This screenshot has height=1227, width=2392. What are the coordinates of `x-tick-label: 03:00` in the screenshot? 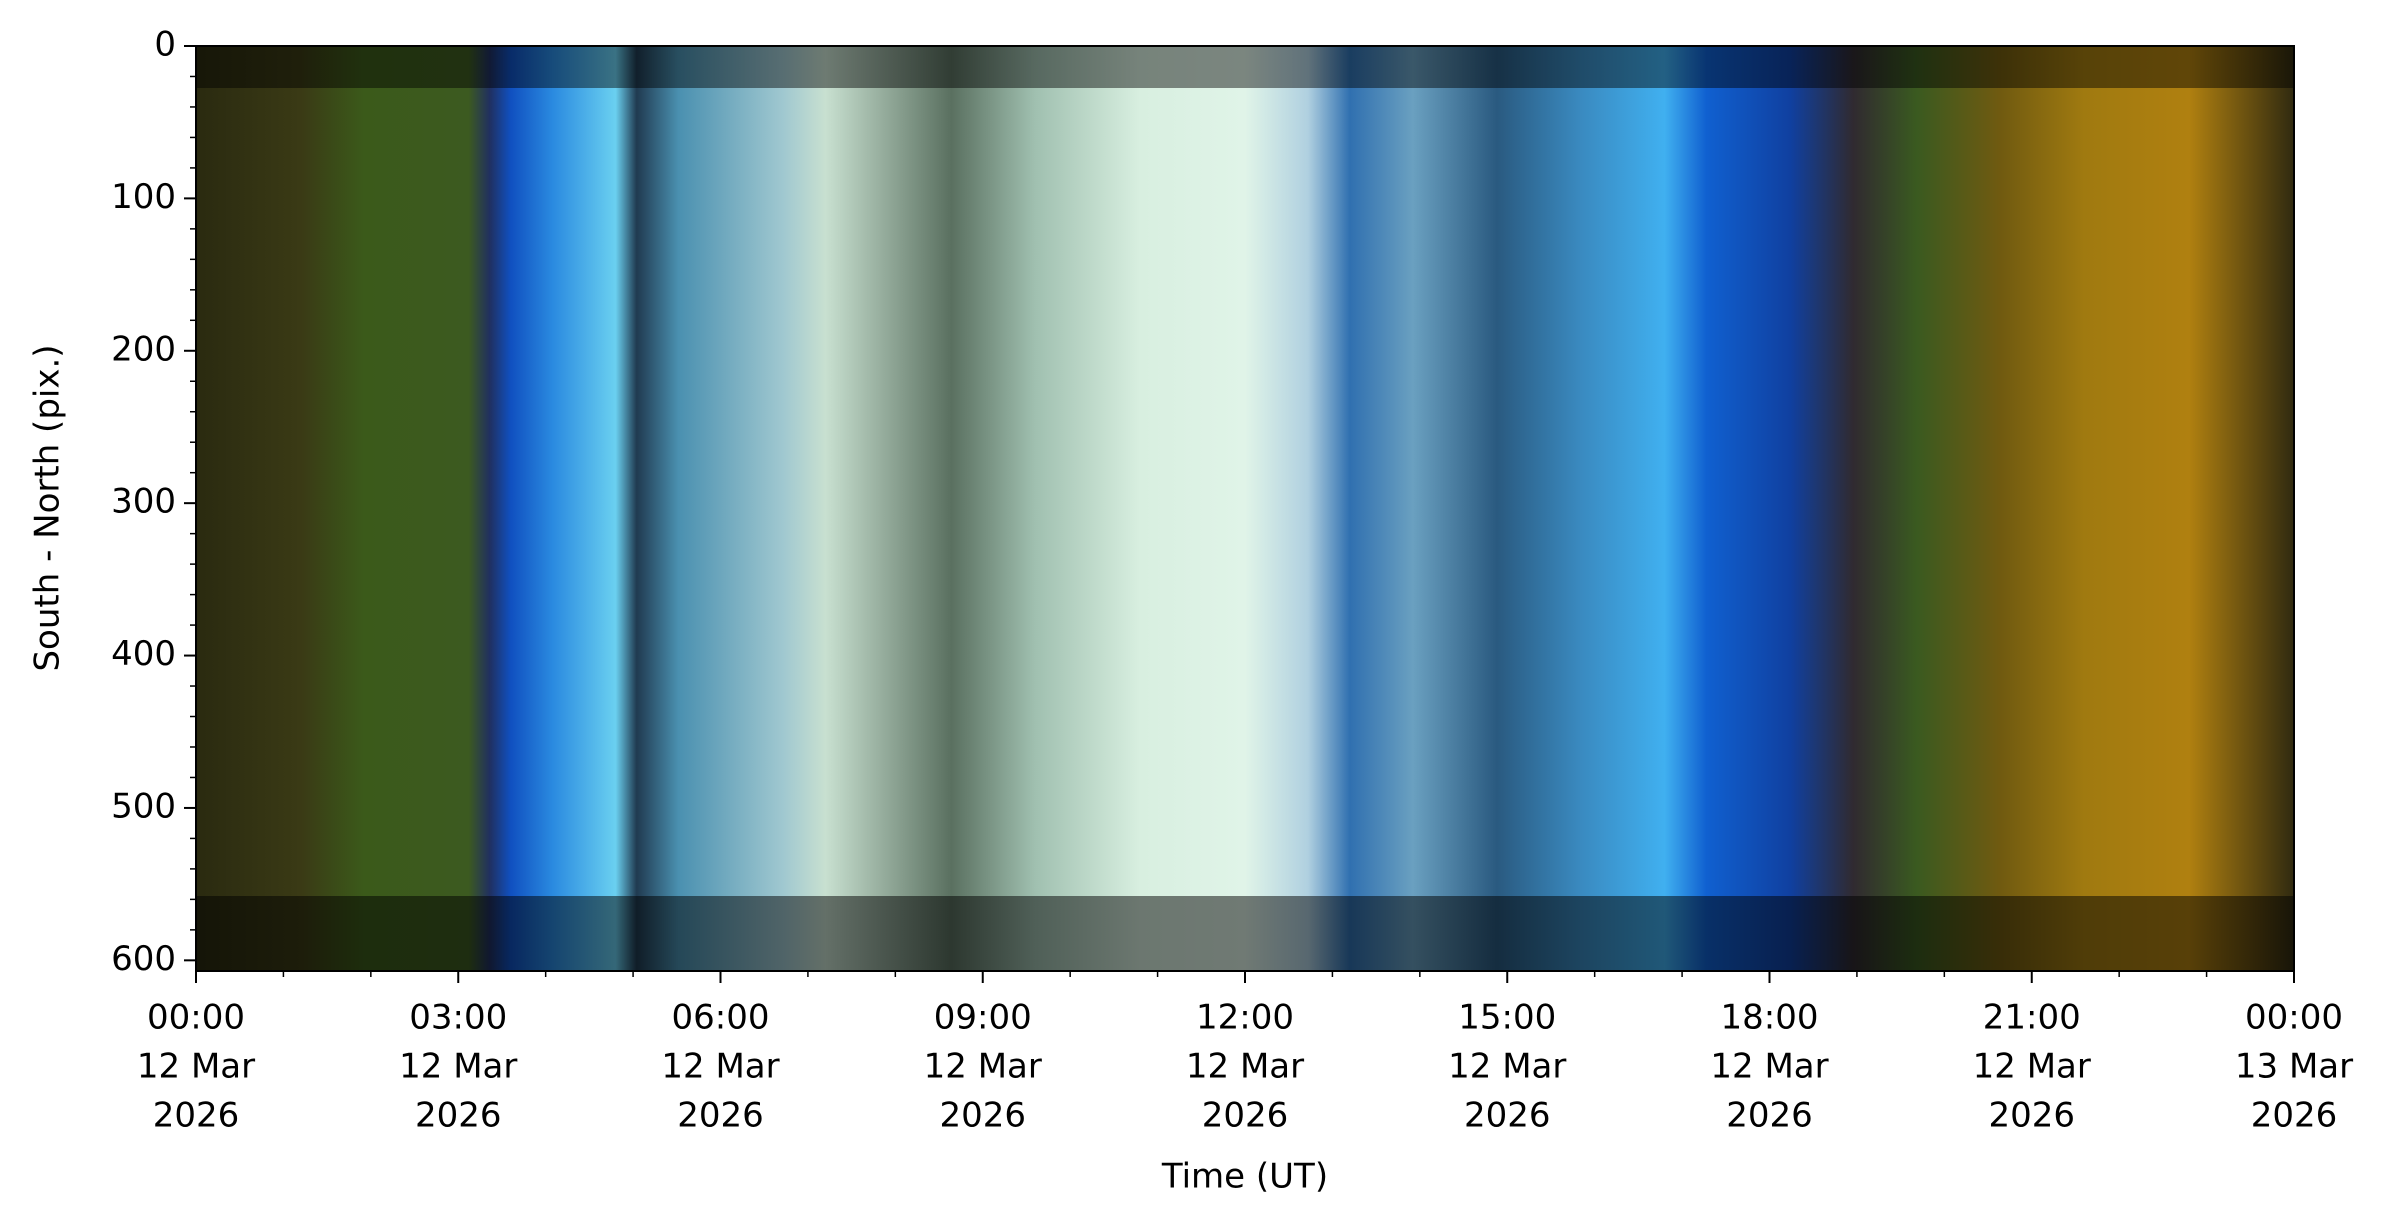 It's located at (458, 1018).